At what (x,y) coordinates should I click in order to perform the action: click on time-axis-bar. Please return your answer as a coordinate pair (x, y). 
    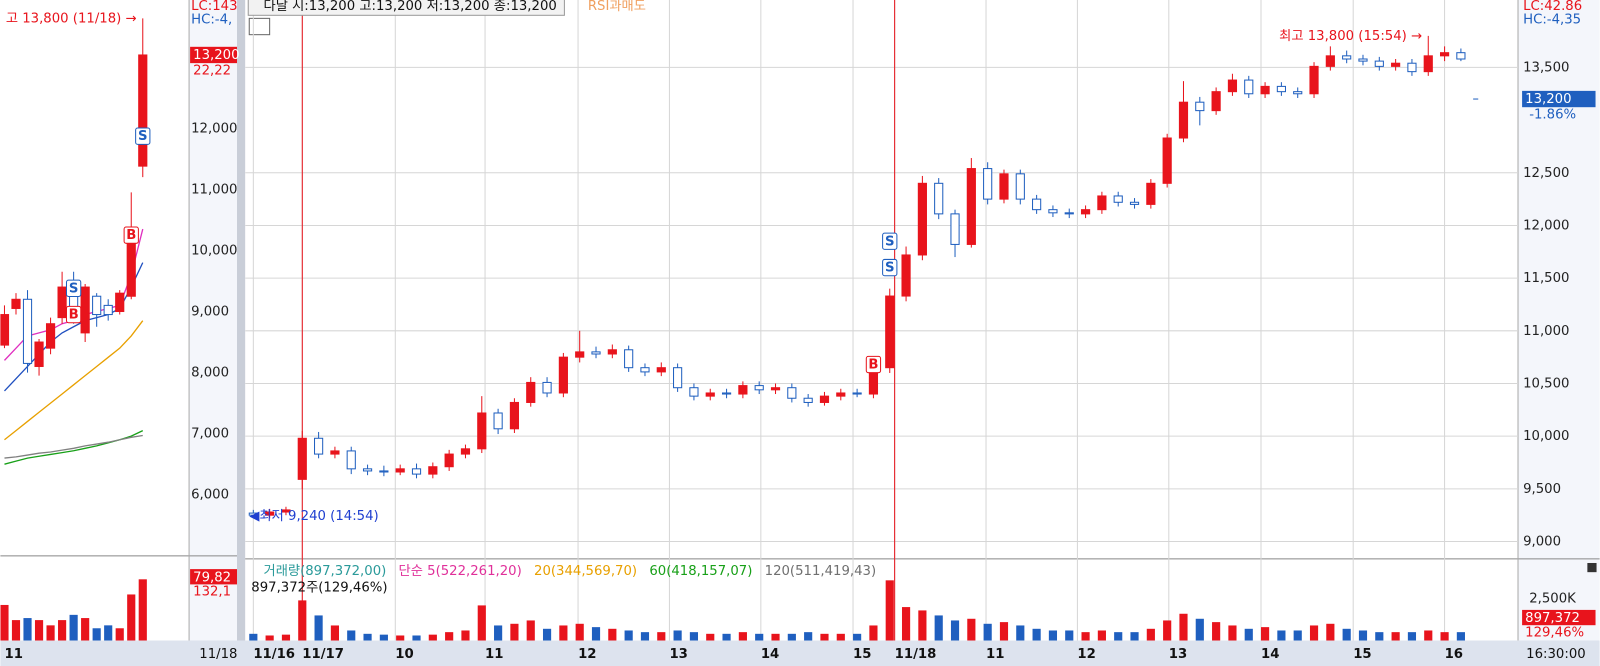
    Looking at the image, I should click on (800, 653).